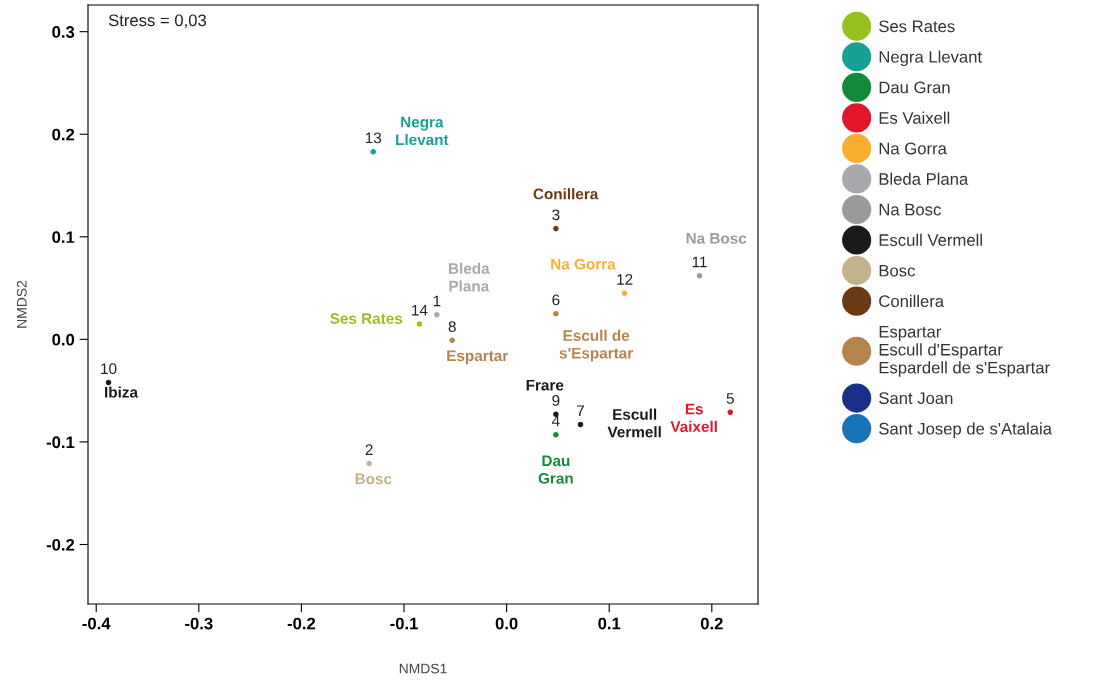 The image size is (1102, 692). I want to click on annotation: Espartar, so click(478, 357).